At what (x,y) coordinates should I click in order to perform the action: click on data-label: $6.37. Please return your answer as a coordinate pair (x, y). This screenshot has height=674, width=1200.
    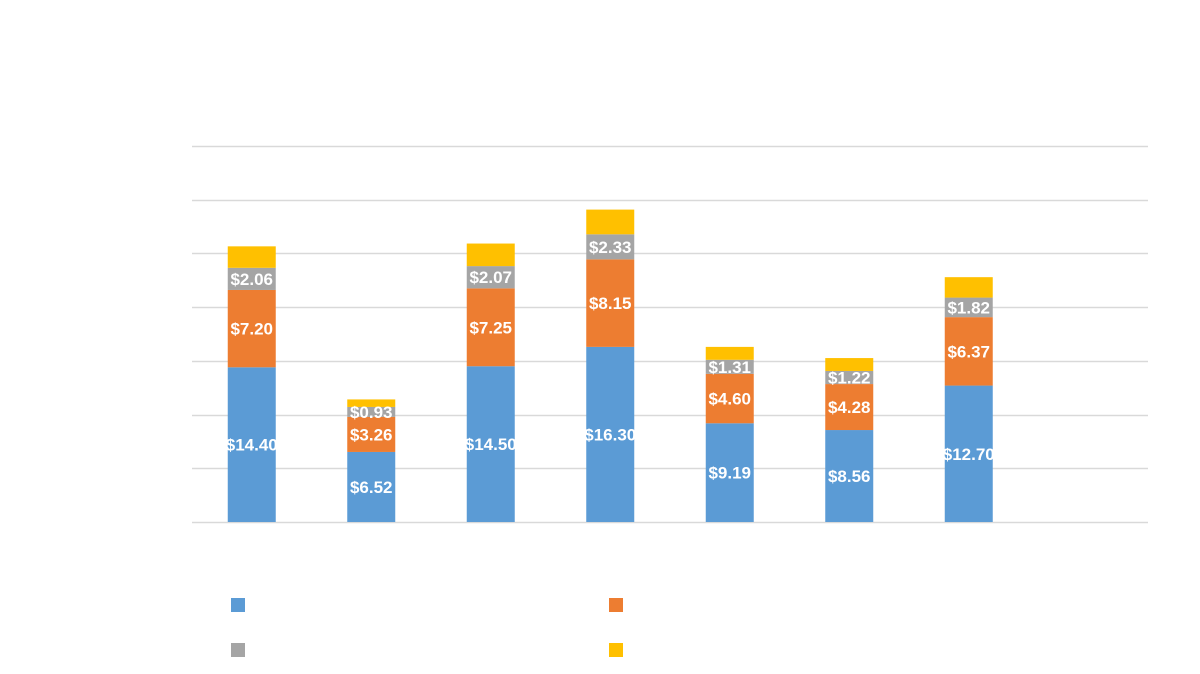
    Looking at the image, I should click on (968, 351).